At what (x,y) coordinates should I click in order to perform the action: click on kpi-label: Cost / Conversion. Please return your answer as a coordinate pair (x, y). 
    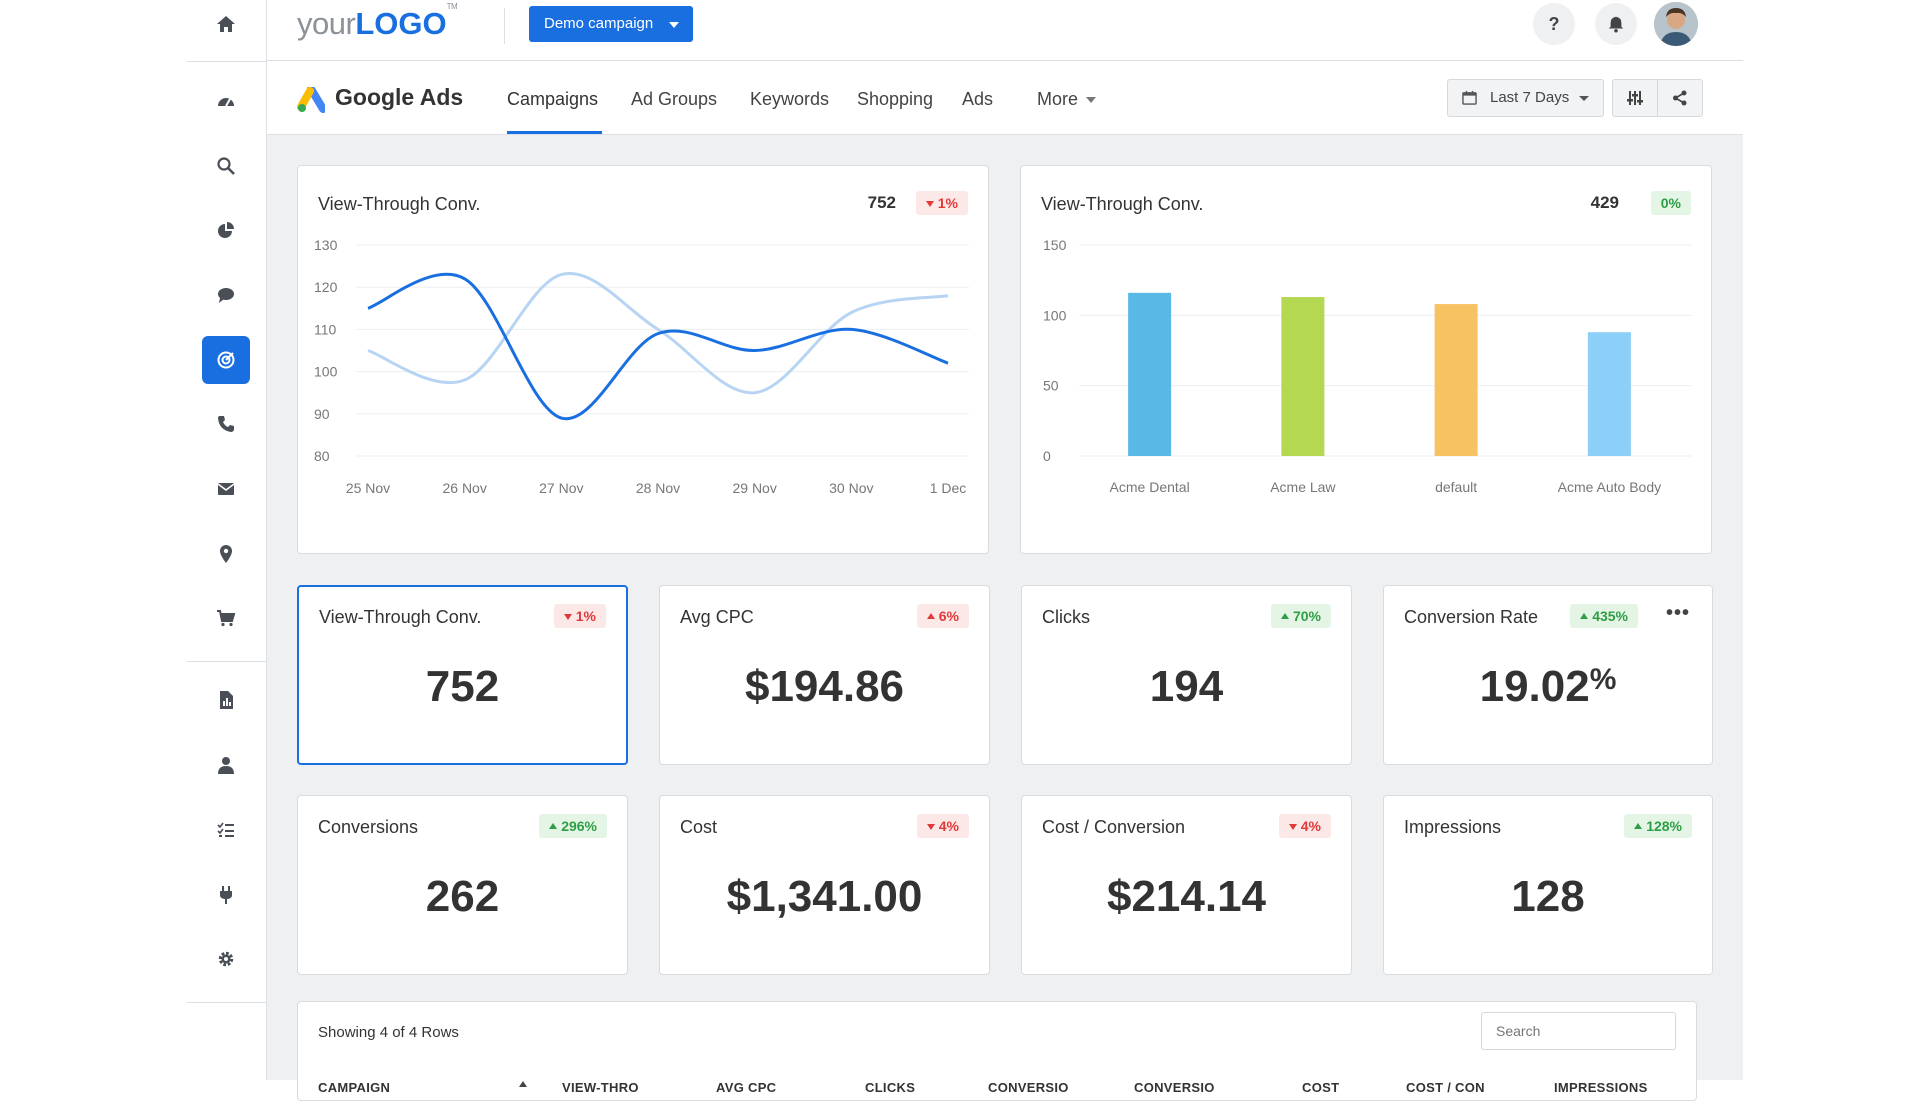
    Looking at the image, I should click on (1114, 827).